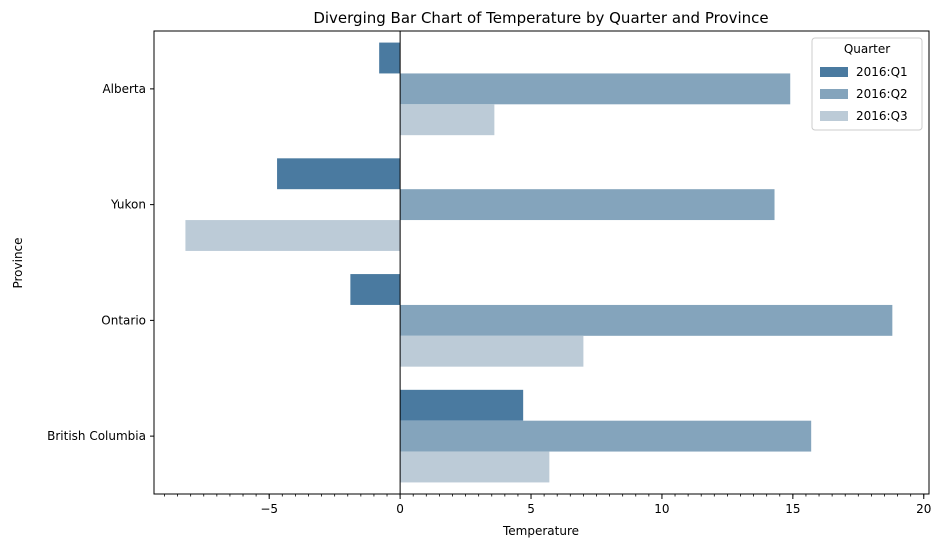  I want to click on y-tick-label: Alberta, so click(124, 89).